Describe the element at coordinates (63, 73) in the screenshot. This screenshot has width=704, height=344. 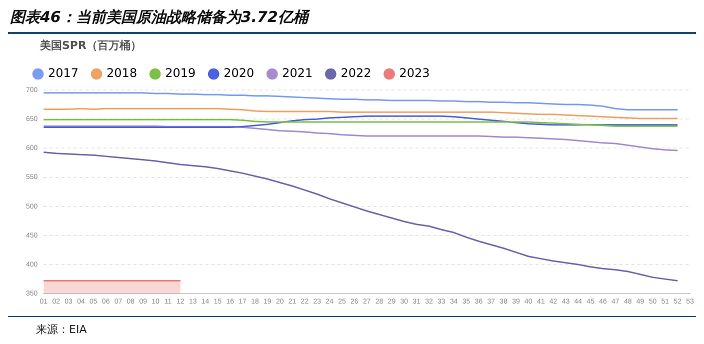
I see `legend-label: 2017` at that location.